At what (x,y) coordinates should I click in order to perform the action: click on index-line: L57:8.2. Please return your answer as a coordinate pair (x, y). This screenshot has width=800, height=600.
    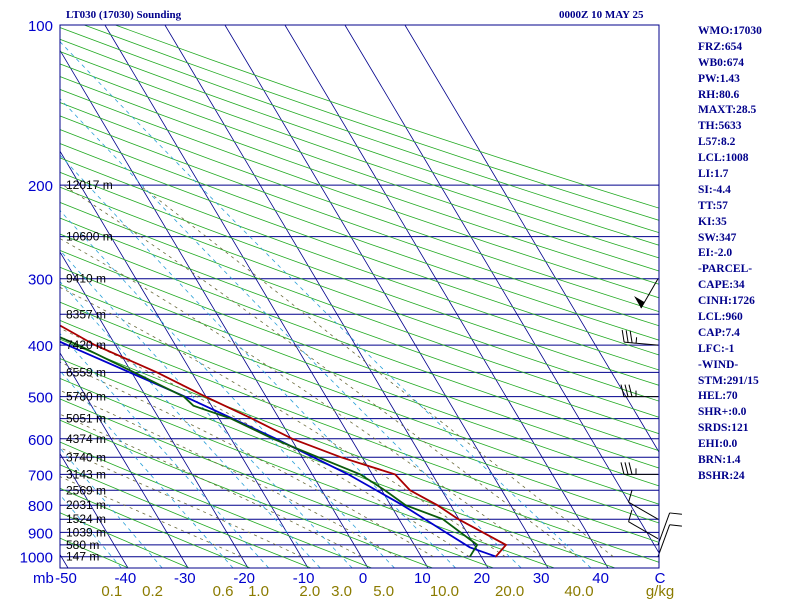
    Looking at the image, I should click on (717, 142).